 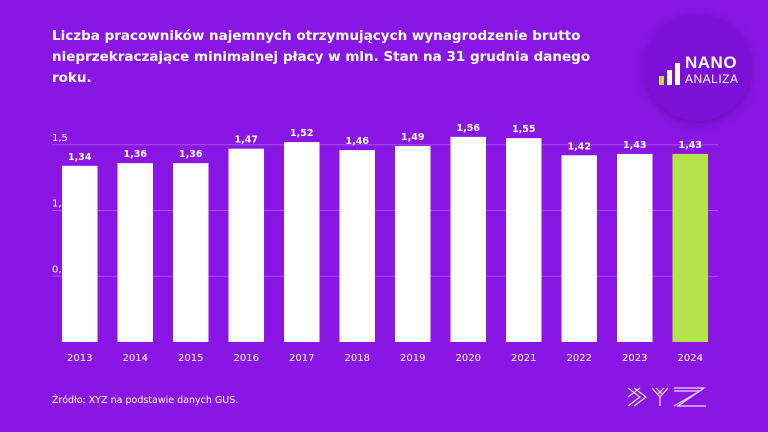 What do you see at coordinates (468, 358) in the screenshot?
I see `x-tick-label: 2020` at bounding box center [468, 358].